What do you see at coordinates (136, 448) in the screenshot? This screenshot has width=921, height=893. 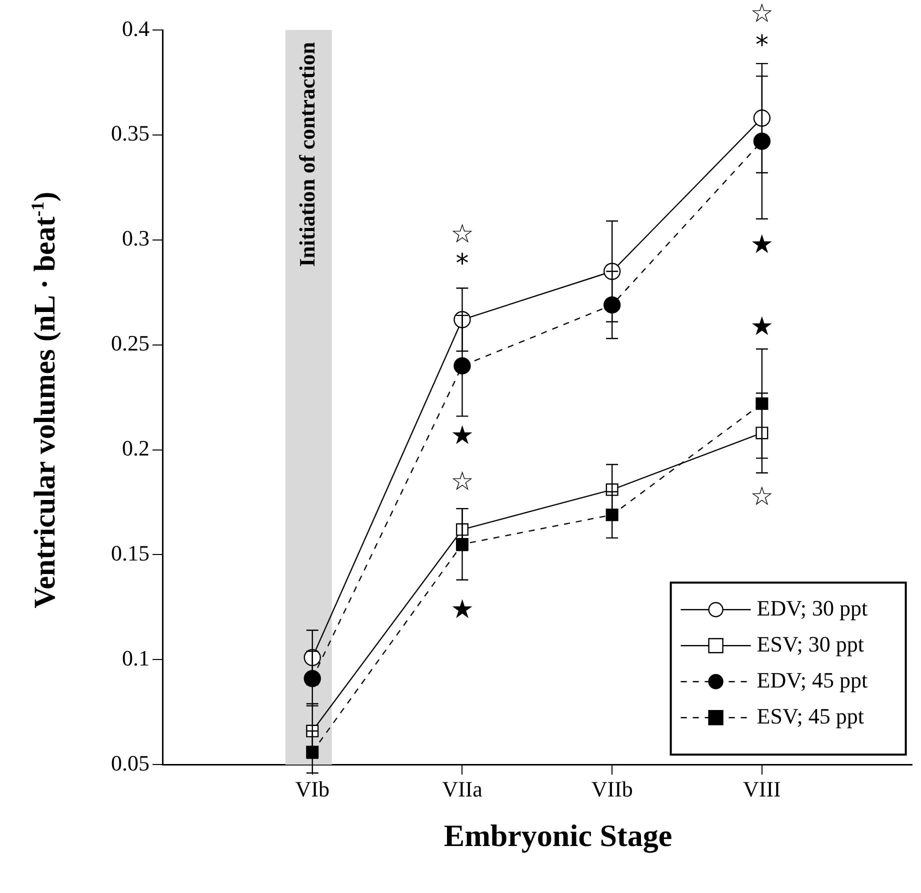 I see `y-tick-label: 0.2` at bounding box center [136, 448].